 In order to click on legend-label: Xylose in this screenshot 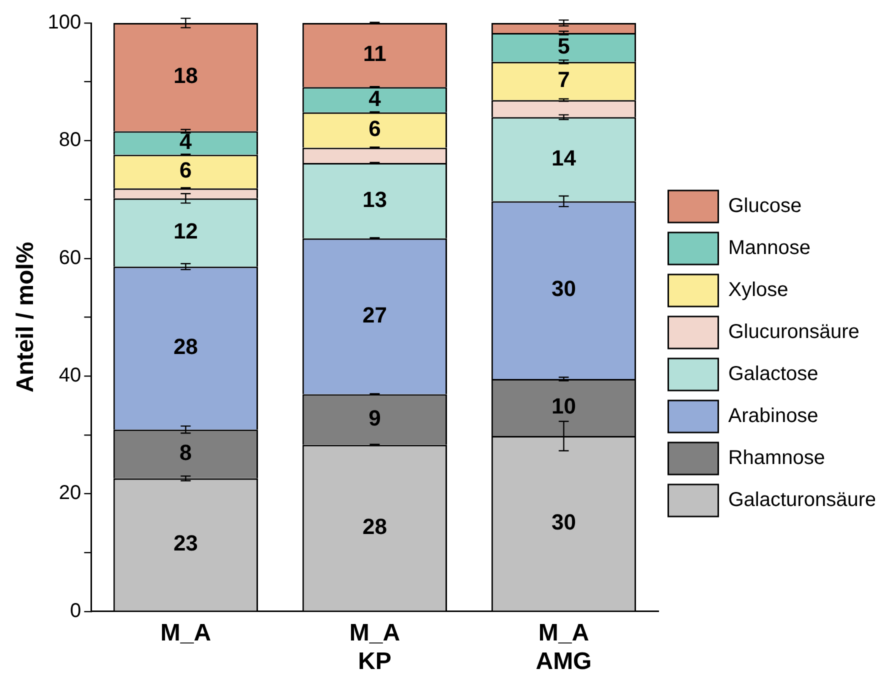, I will do `click(758, 290)`.